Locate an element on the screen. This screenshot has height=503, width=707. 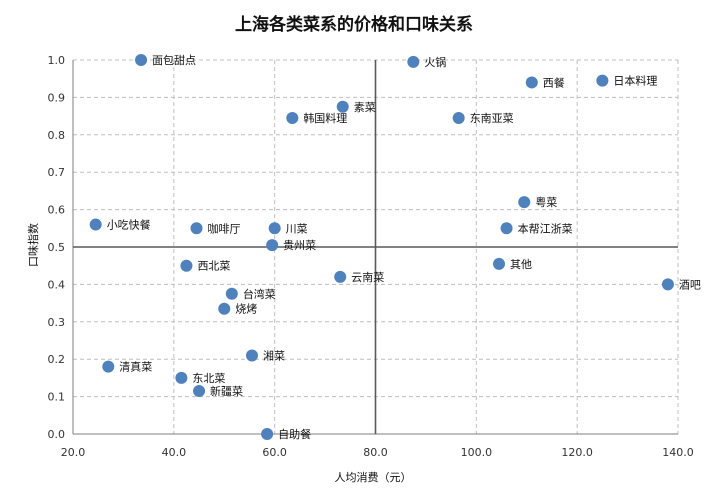
x-axis-label: 人均消费（元） is located at coordinates (373, 477).